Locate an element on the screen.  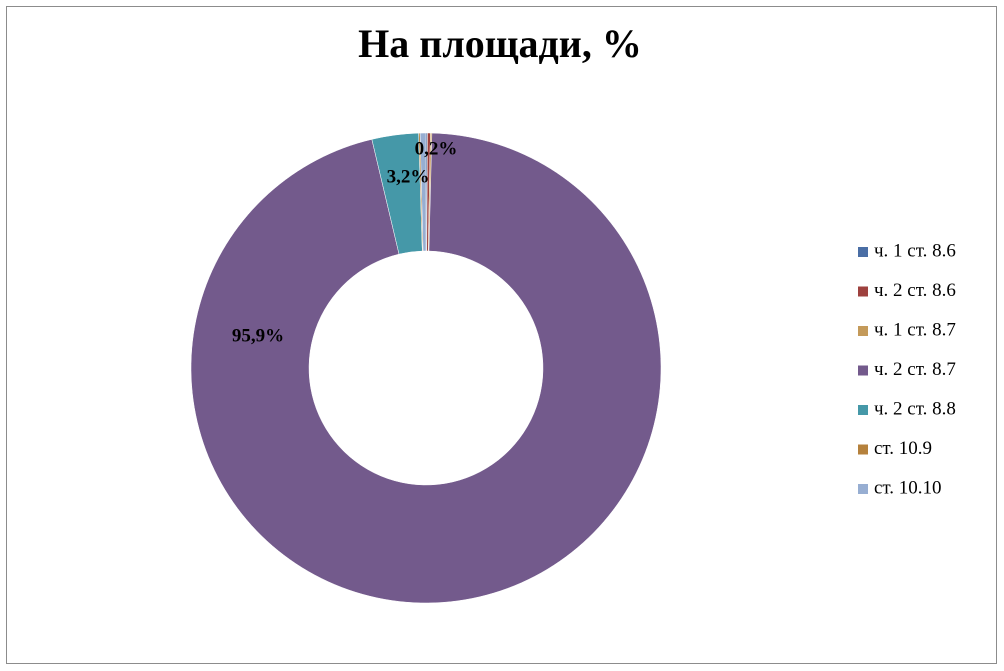
legend-label: ч. 1 ст. 8.6 is located at coordinates (915, 250).